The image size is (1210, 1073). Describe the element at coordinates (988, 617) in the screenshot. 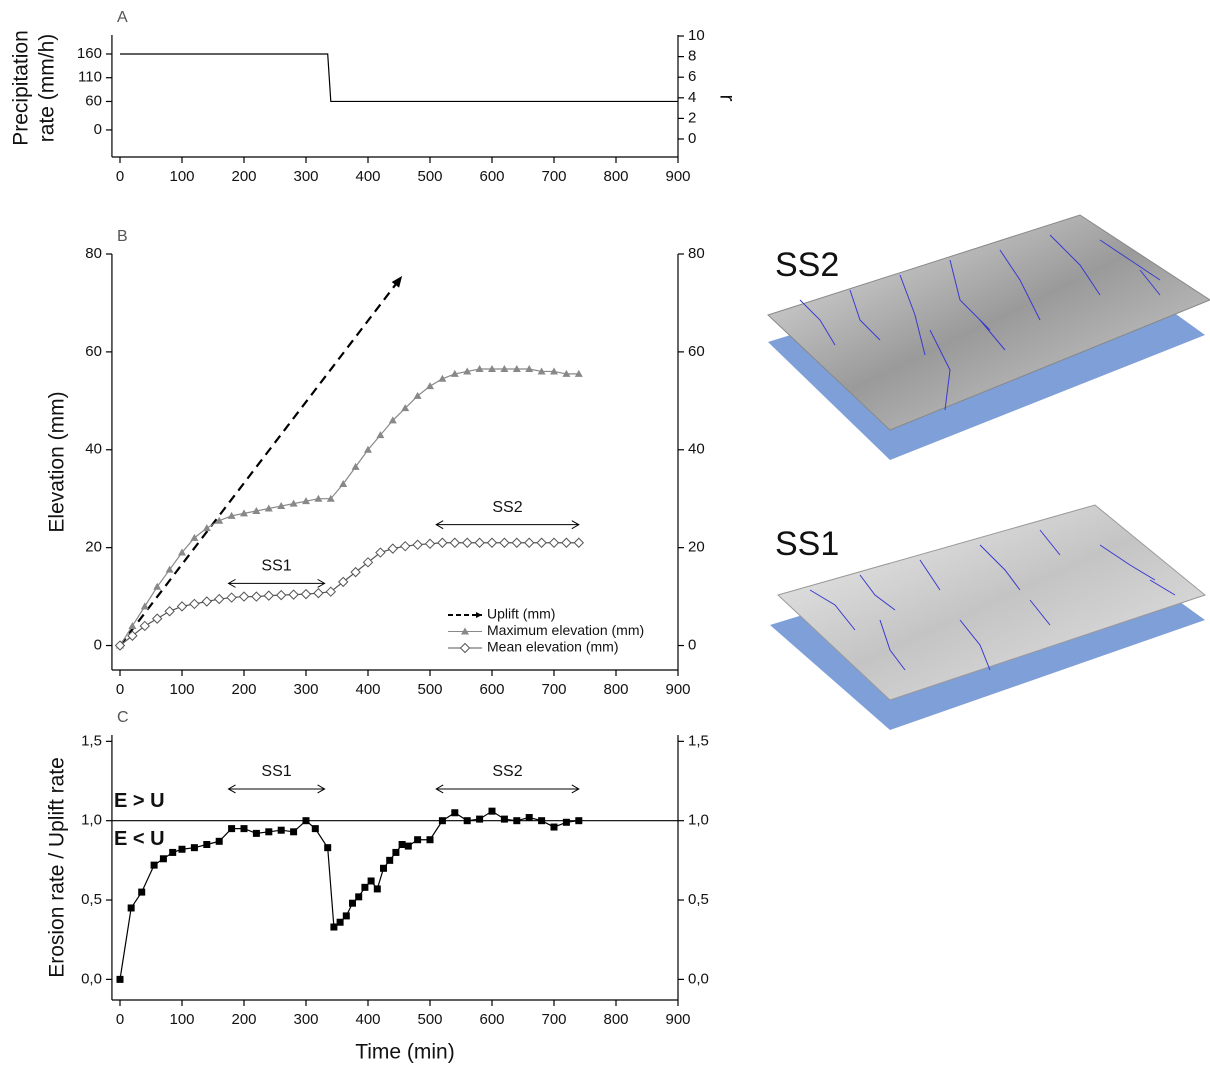

I see `terrain-ss1` at that location.